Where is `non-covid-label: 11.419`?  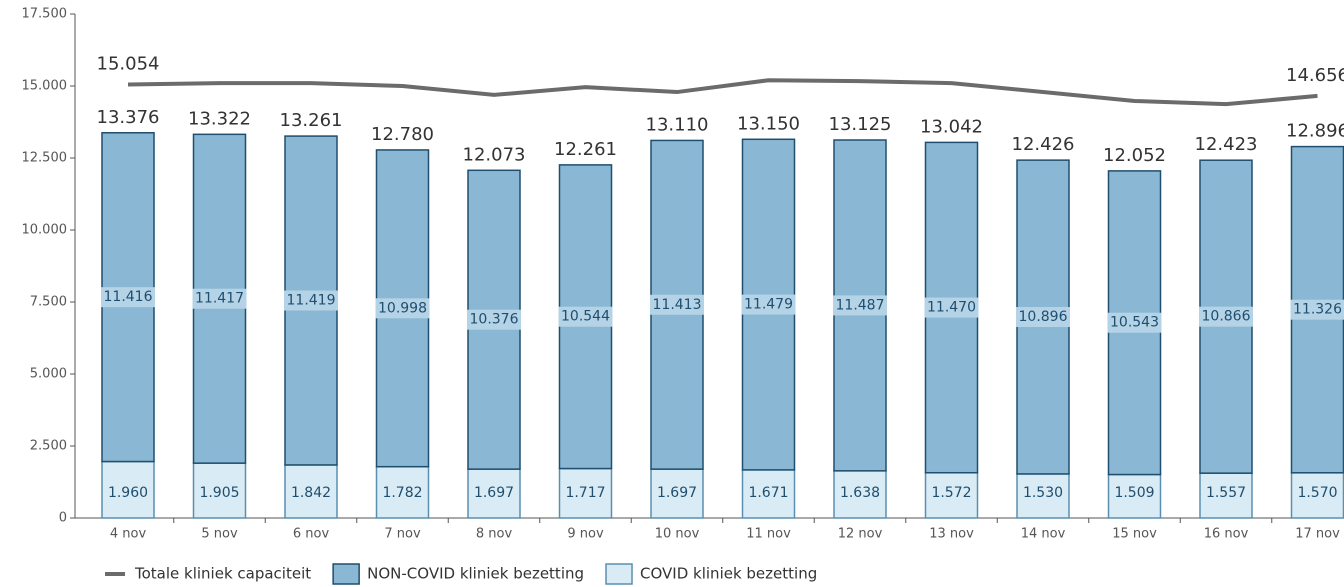
non-covid-label: 11.419 is located at coordinates (311, 301).